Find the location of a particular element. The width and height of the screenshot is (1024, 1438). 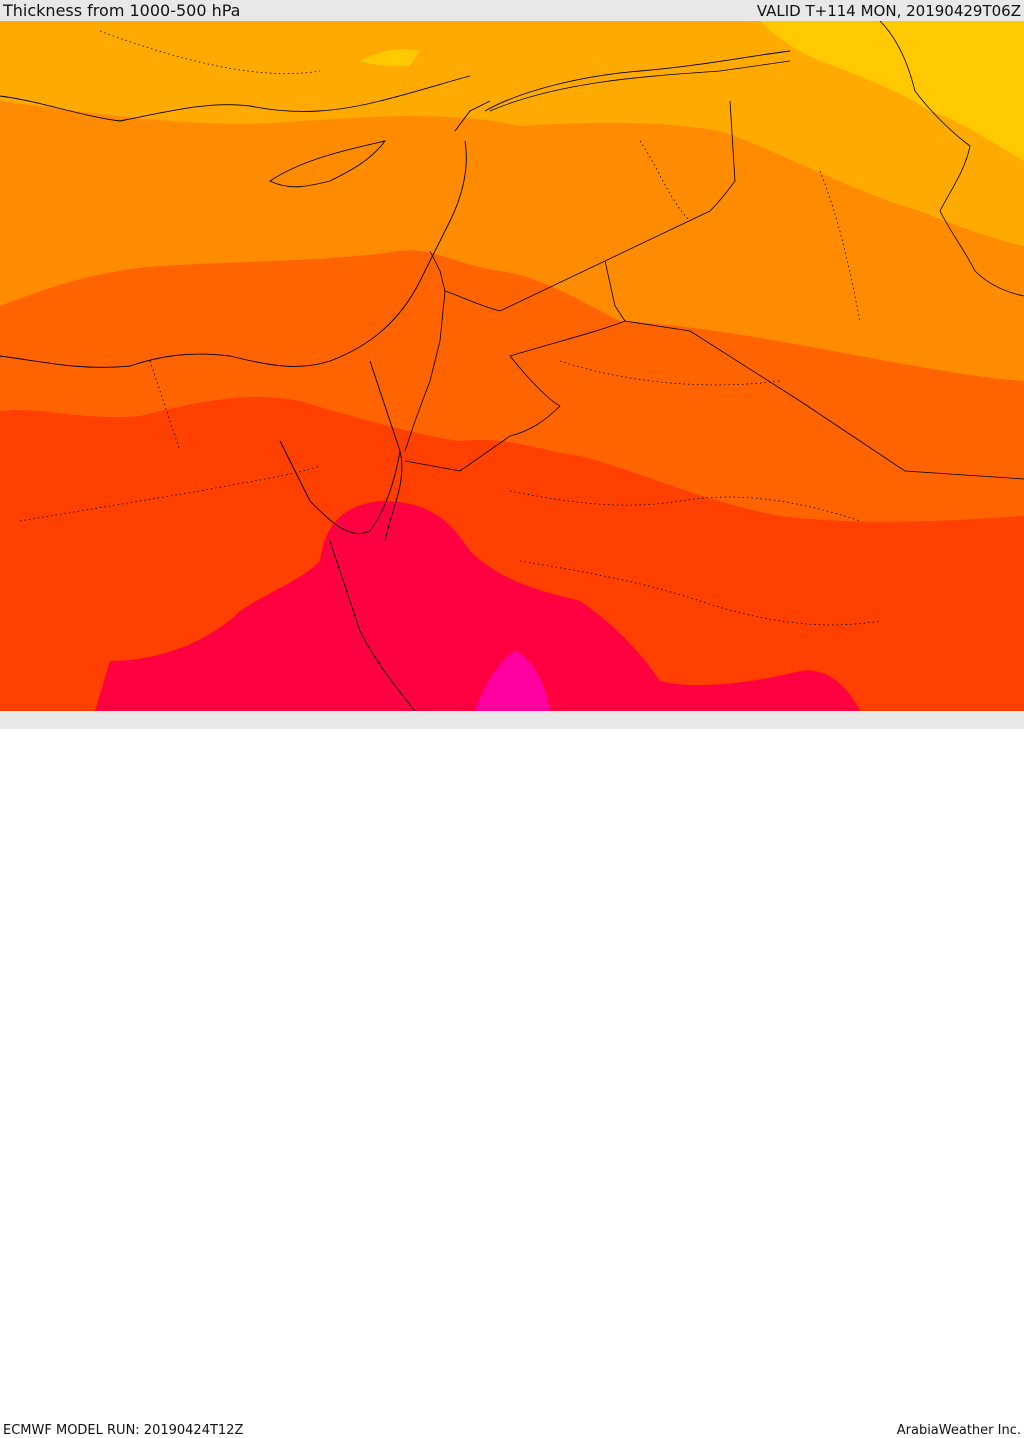

credit-label: ArabiaWeather Inc. is located at coordinates (958, 1430).